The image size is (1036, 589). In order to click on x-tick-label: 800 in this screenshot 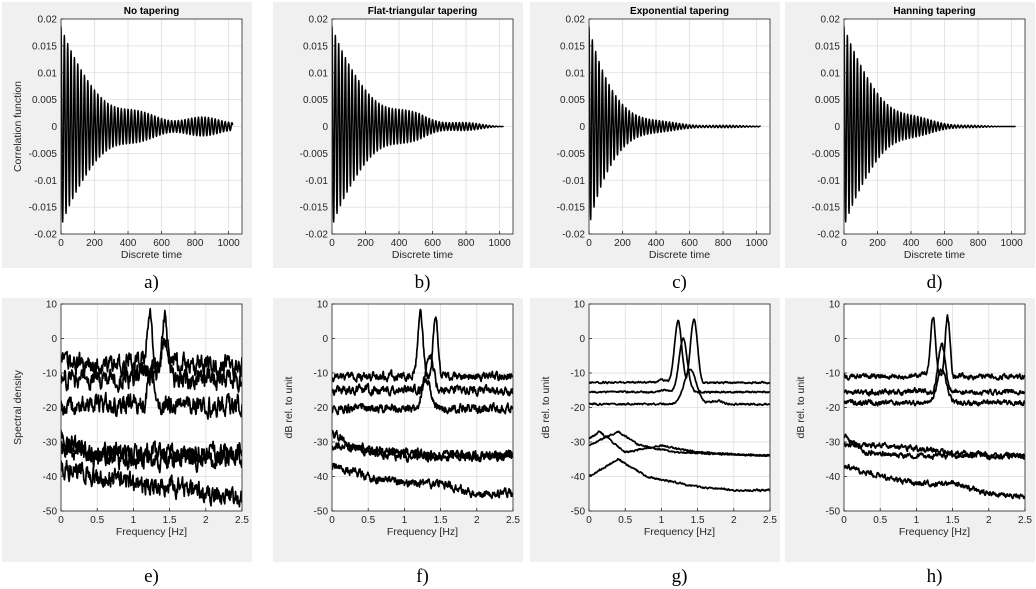, I will do `click(723, 243)`.